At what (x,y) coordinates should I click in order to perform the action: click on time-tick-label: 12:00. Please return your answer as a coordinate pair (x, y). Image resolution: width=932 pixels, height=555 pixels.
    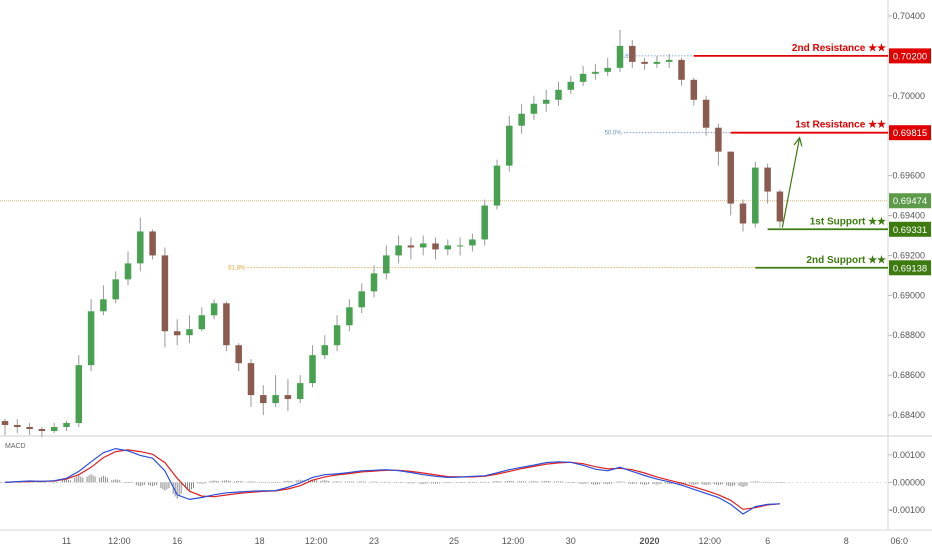
    Looking at the image, I should click on (316, 541).